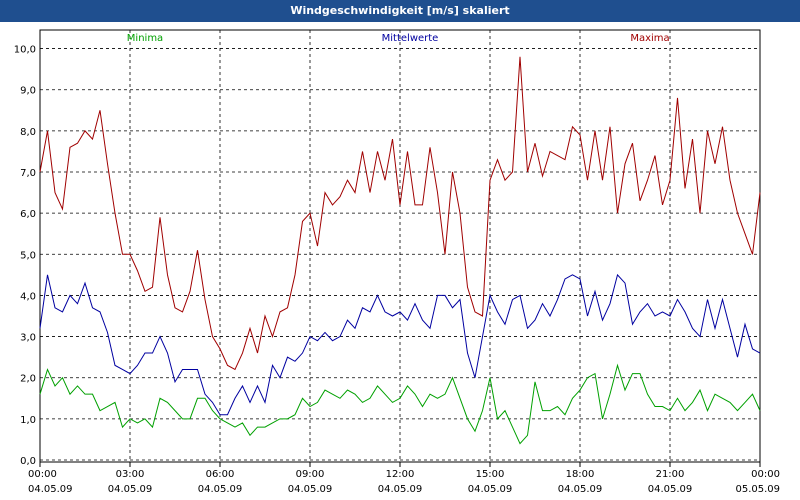 The height and width of the screenshot is (500, 800). What do you see at coordinates (580, 474) in the screenshot?
I see `x-tick-time: 18:00` at bounding box center [580, 474].